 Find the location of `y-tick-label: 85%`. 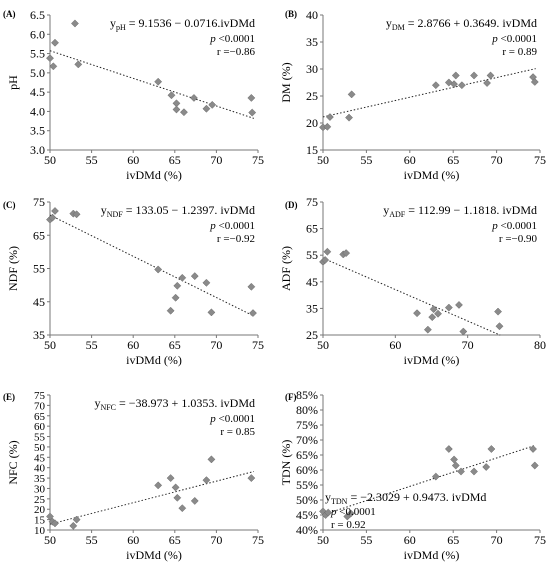

y-tick-label: 85% is located at coordinates (307, 395).